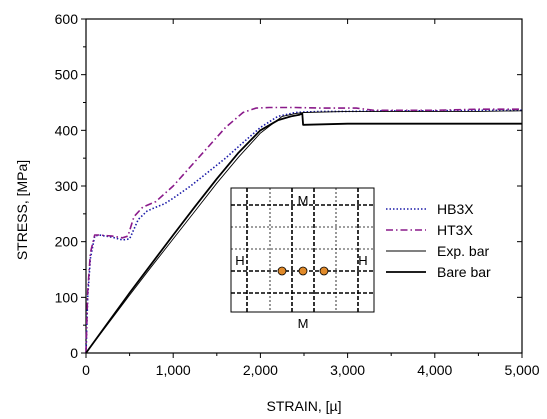 Image resolution: width=547 pixels, height=419 pixels. I want to click on y-tick-label: 500, so click(67, 75).